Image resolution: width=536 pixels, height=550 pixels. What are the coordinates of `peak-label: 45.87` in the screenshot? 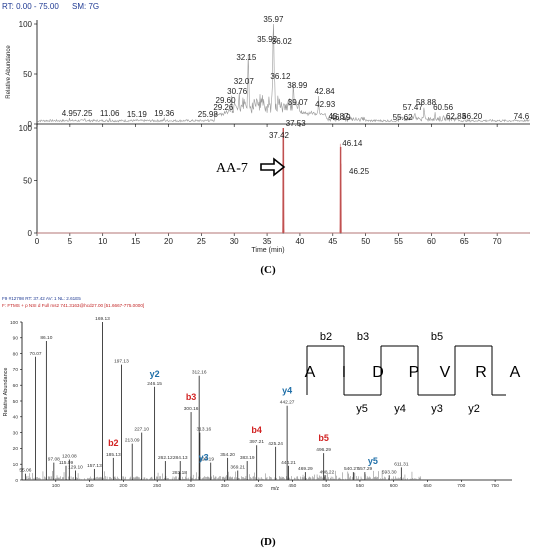 It's located at (339, 116).